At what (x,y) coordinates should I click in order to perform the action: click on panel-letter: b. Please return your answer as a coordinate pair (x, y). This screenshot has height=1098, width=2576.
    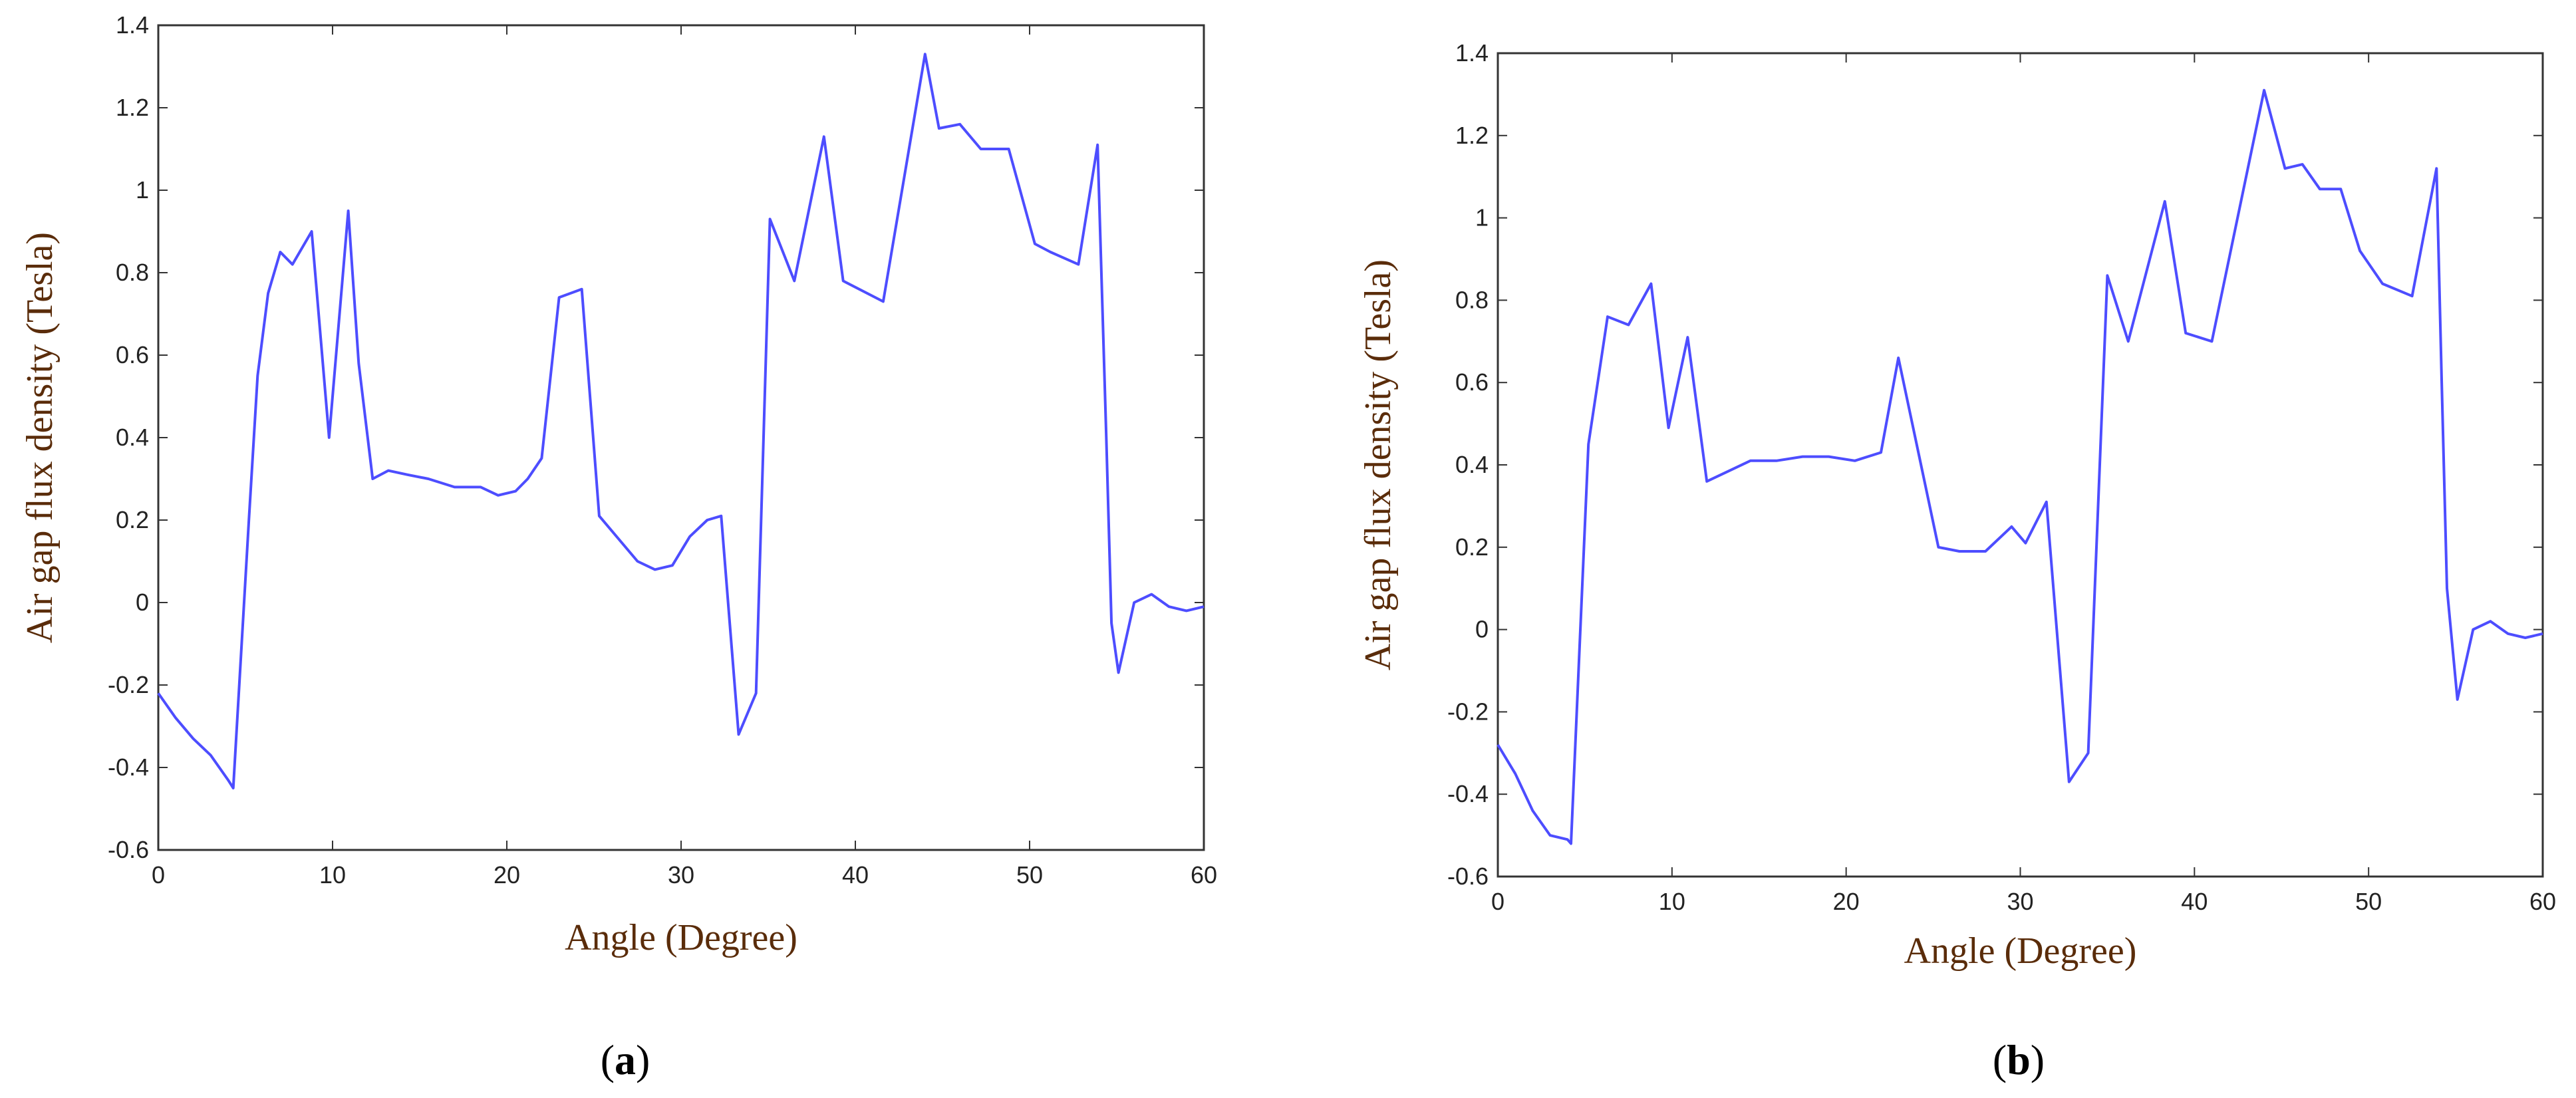
    Looking at the image, I should click on (2019, 1059).